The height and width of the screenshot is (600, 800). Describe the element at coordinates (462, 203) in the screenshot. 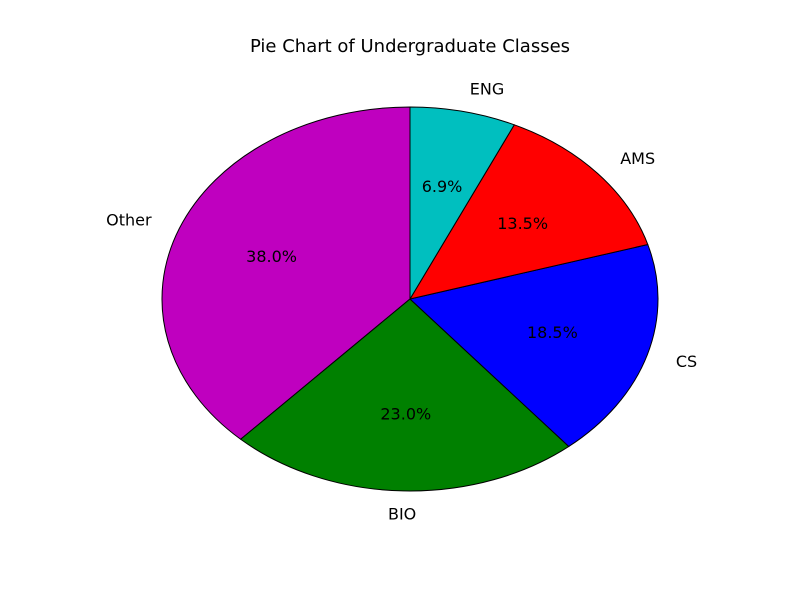

I see `pie-slice-eng` at that location.